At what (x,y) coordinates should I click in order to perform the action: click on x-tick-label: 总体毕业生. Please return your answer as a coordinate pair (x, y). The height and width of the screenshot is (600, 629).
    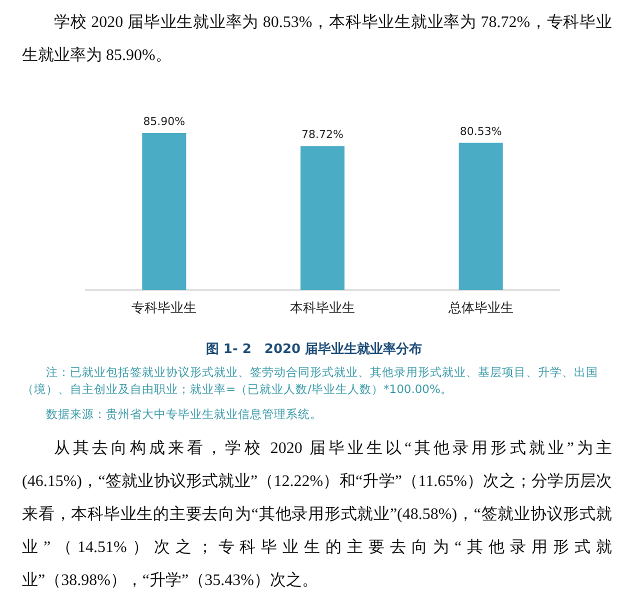
    Looking at the image, I should click on (480, 308).